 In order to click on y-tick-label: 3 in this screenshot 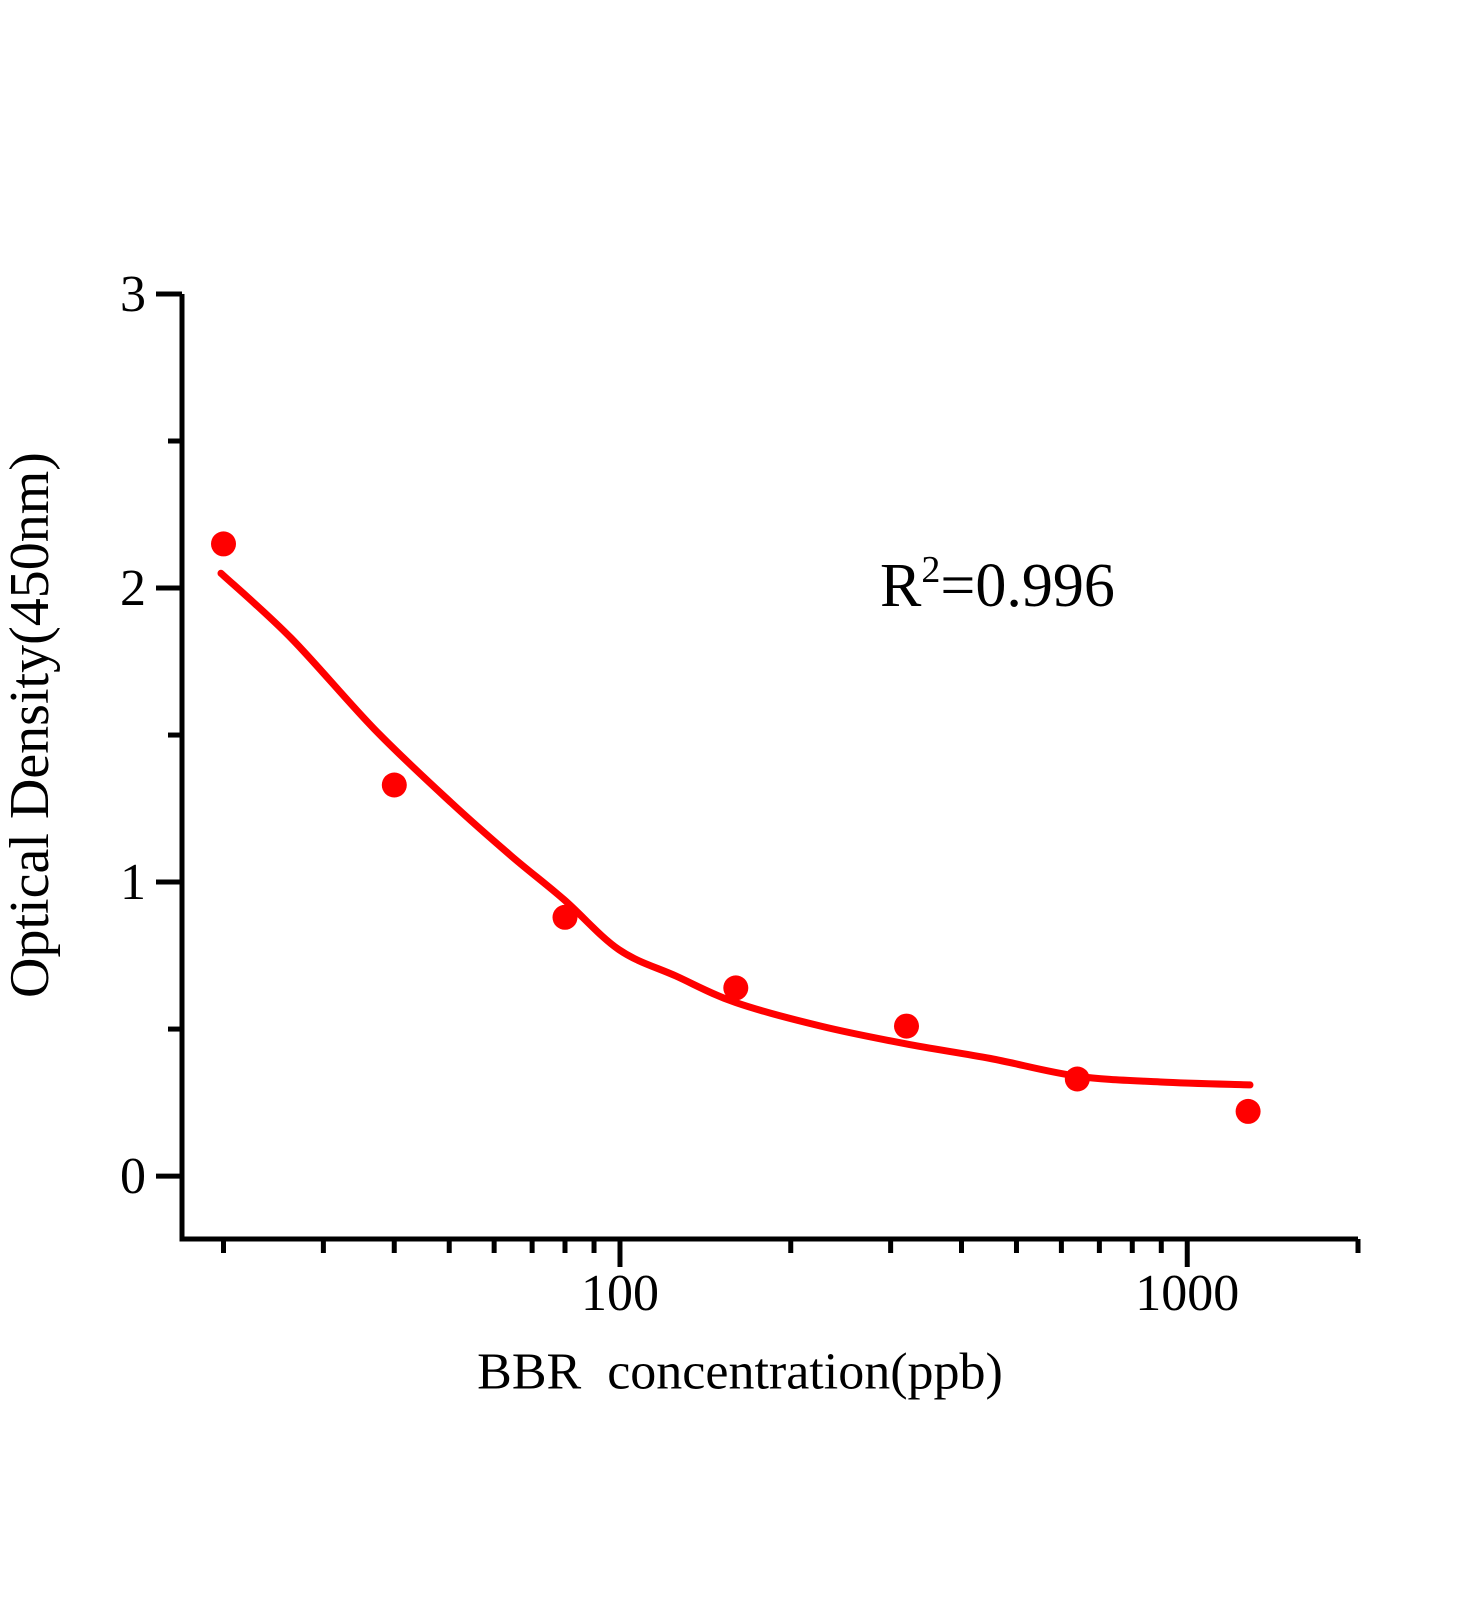, I will do `click(133, 294)`.